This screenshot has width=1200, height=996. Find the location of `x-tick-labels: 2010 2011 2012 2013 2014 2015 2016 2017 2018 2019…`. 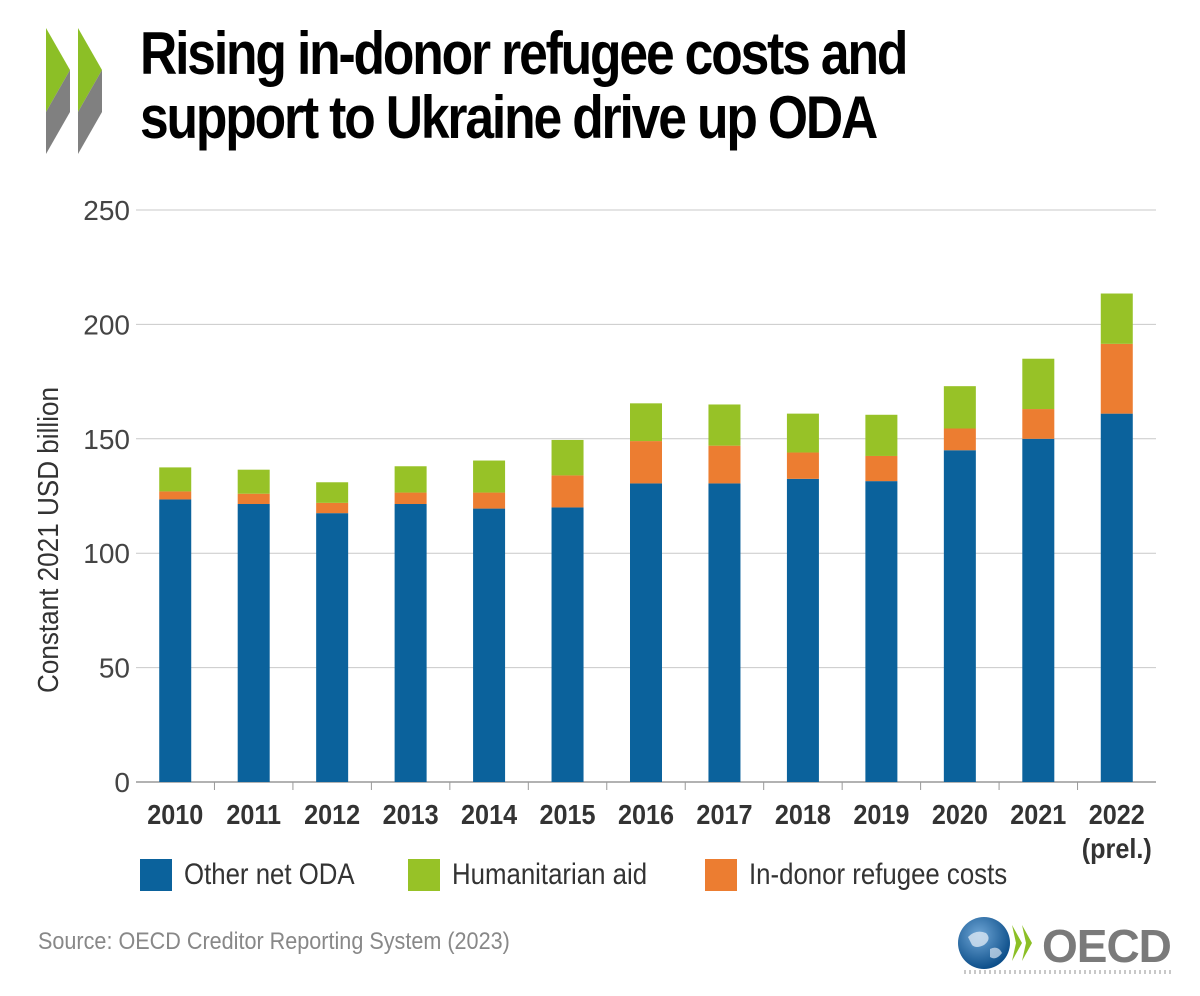

x-tick-labels: 2010 2011 2012 2013 2014 2015 2016 2017 2018 2019… is located at coordinates (649, 832).